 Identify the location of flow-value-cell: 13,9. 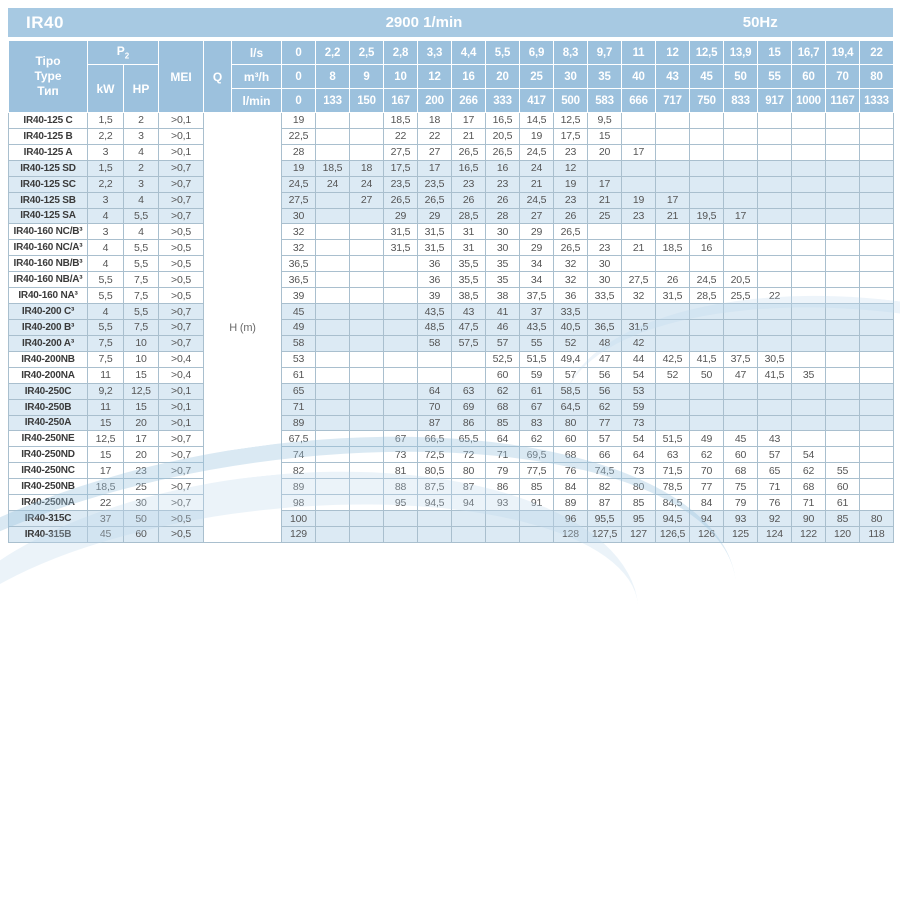
(740, 52).